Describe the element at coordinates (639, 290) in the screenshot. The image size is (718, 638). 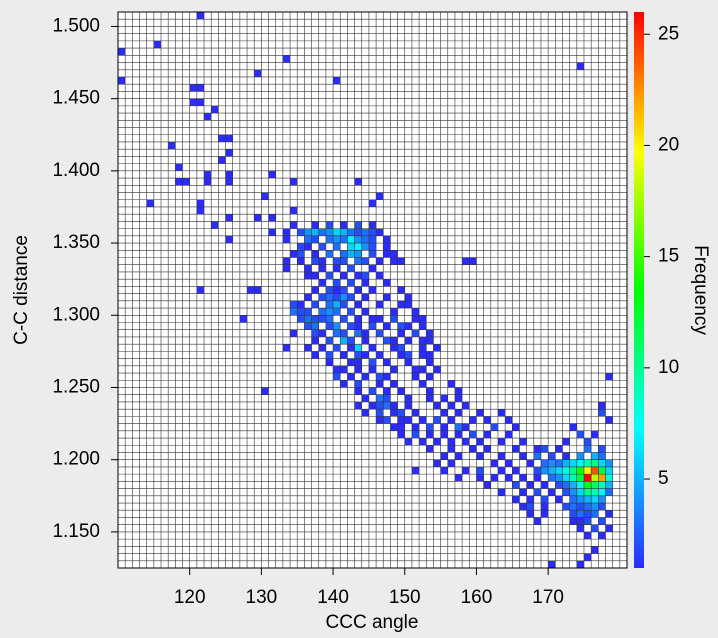
I see `colorbar` at that location.